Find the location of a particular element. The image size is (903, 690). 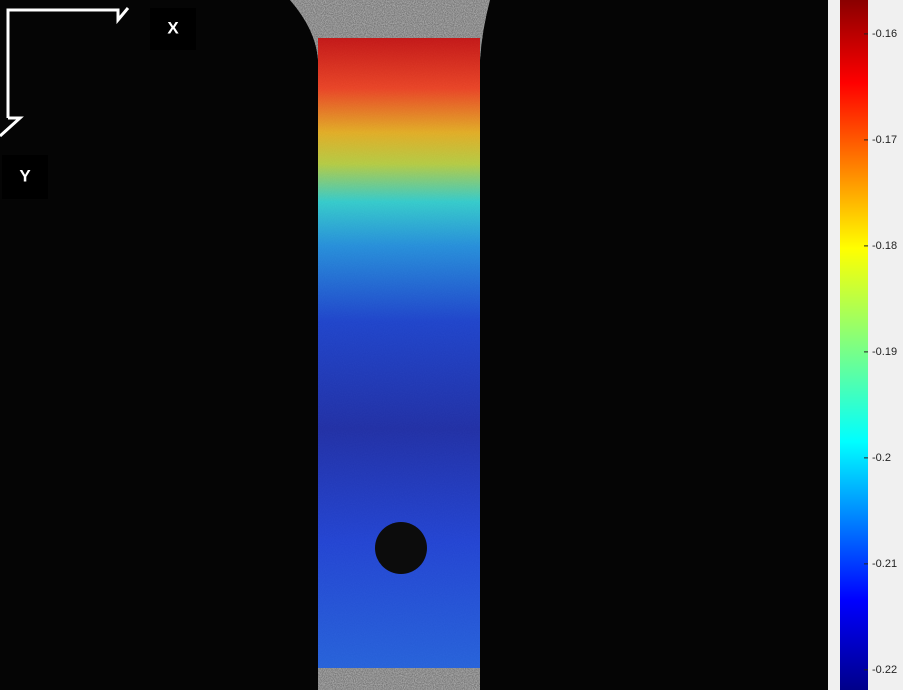

colorbar-tick-label: -0.17 is located at coordinates (884, 140).